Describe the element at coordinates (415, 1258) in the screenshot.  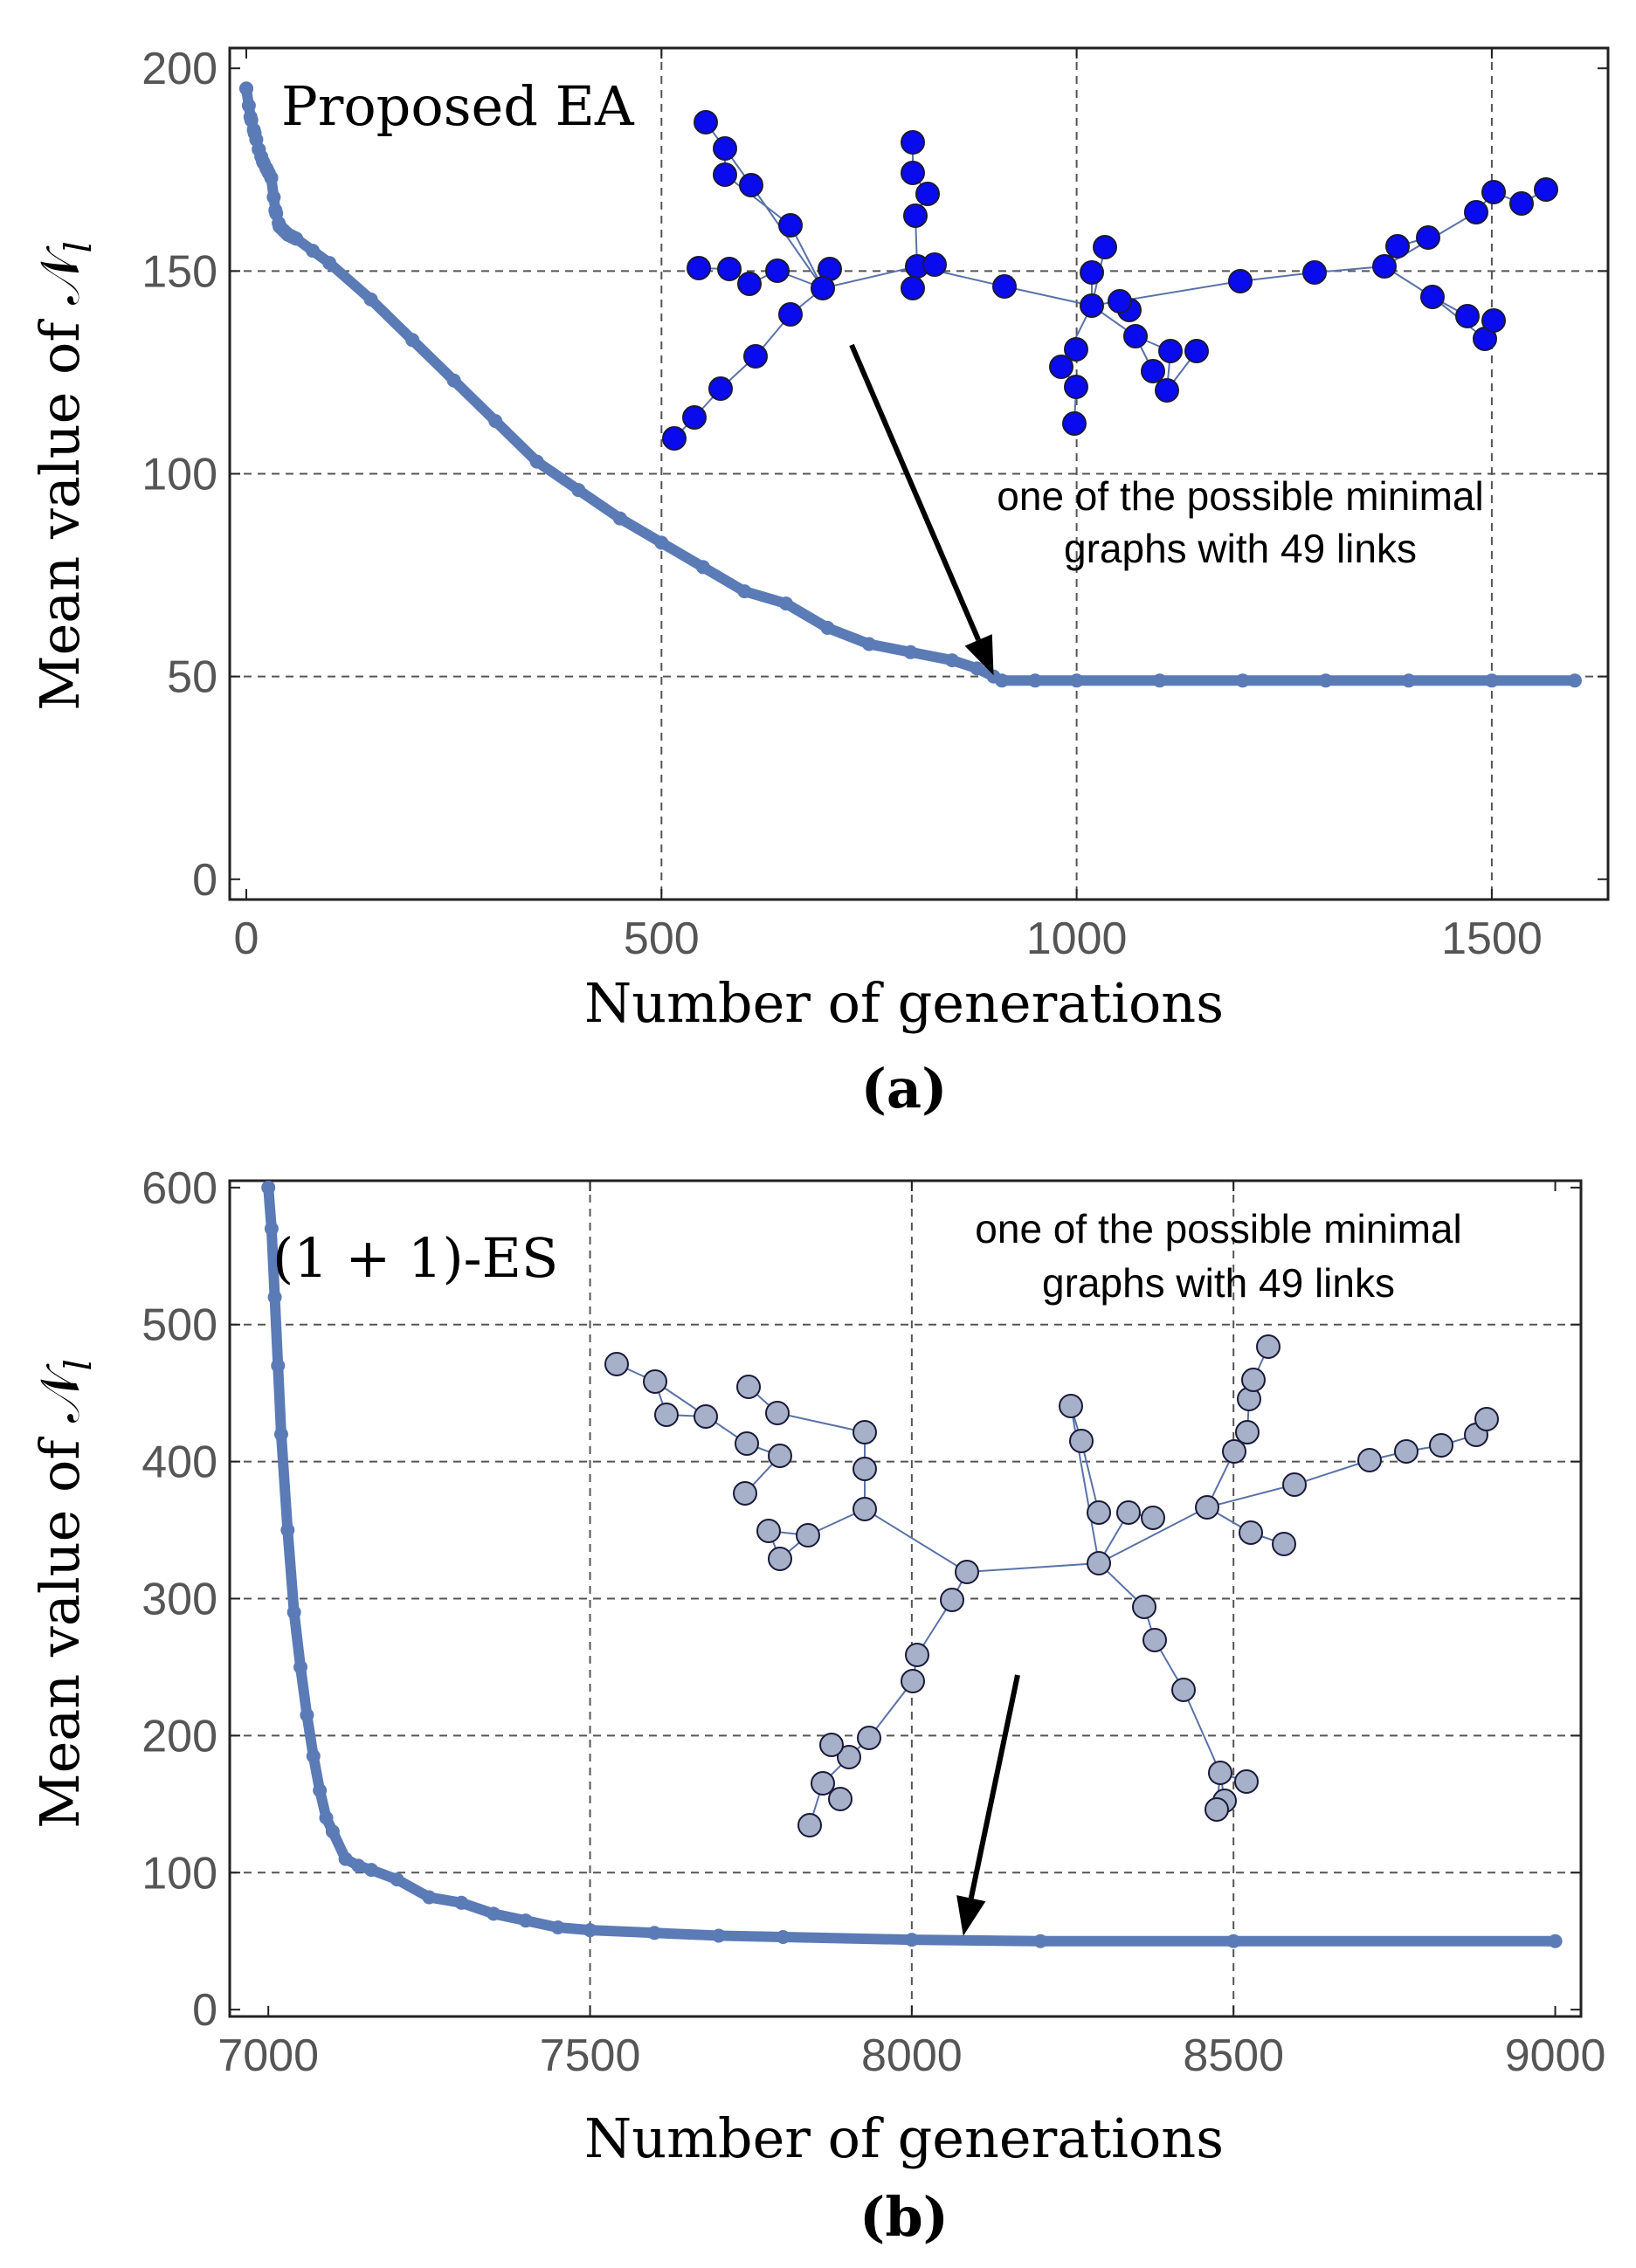
I see `panel-b-title: (1 + 1)-ES` at that location.